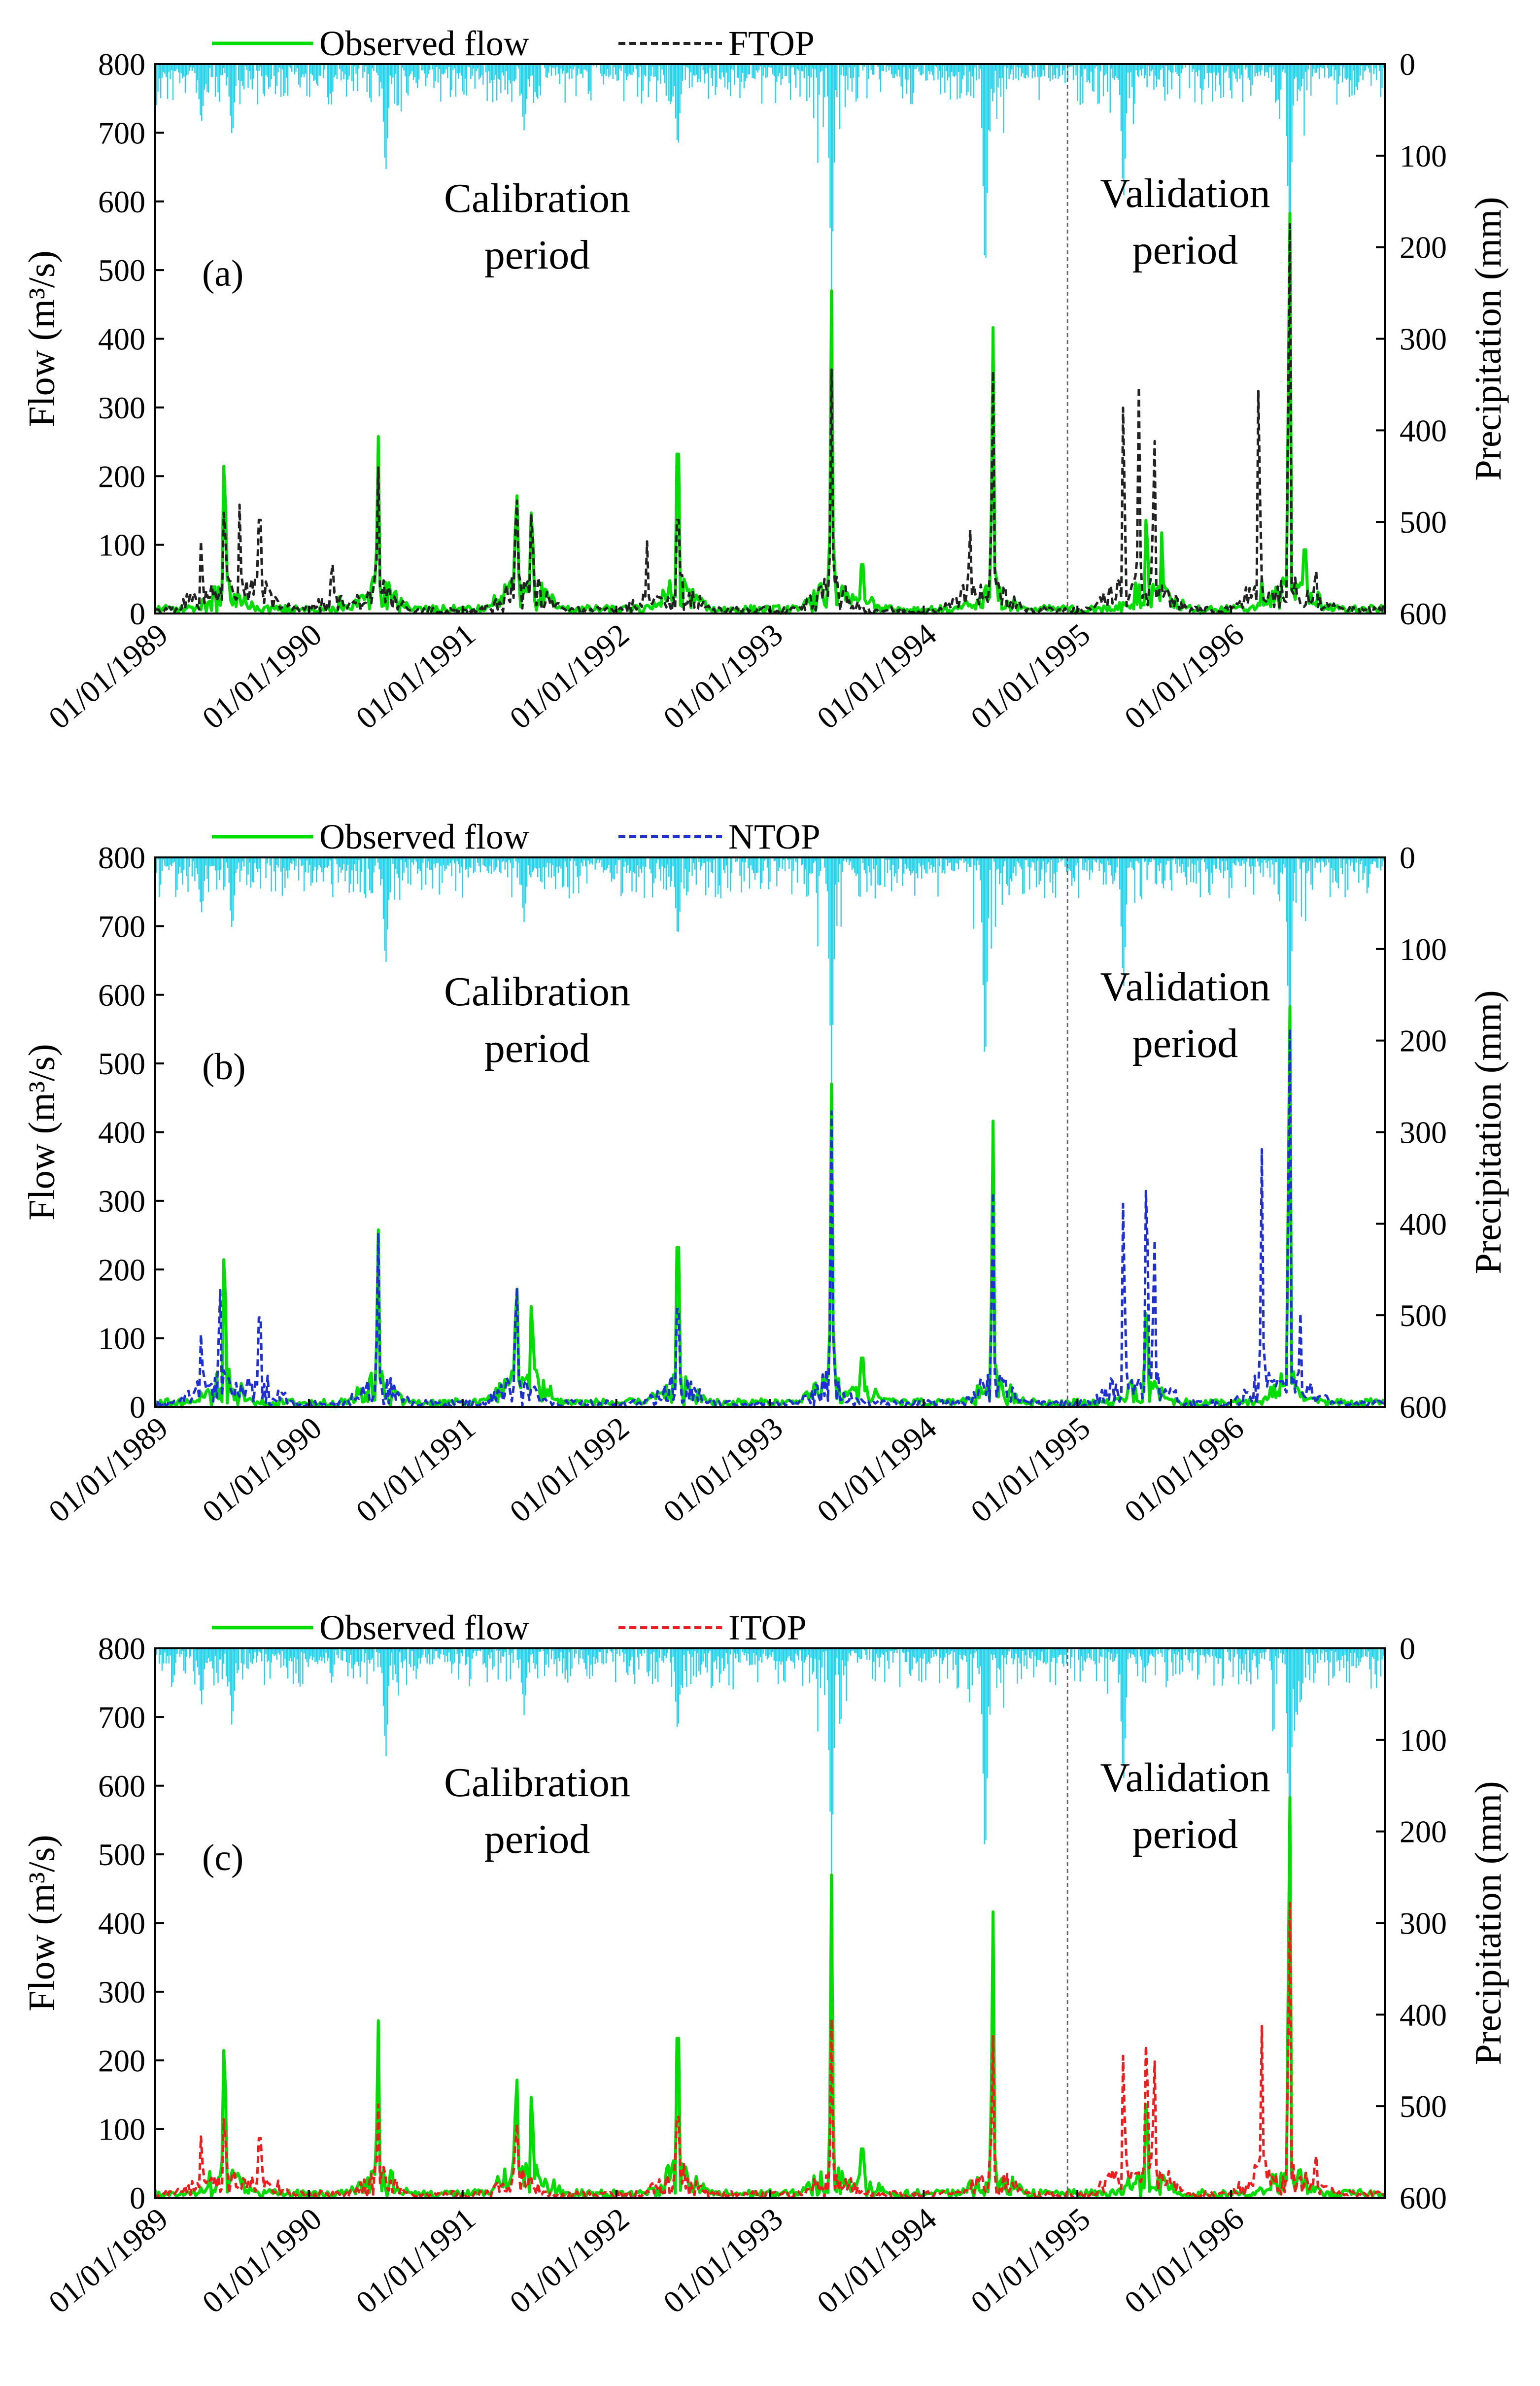  What do you see at coordinates (876, 1470) in the screenshot?
I see `xtick-label: 01/01/1994` at bounding box center [876, 1470].